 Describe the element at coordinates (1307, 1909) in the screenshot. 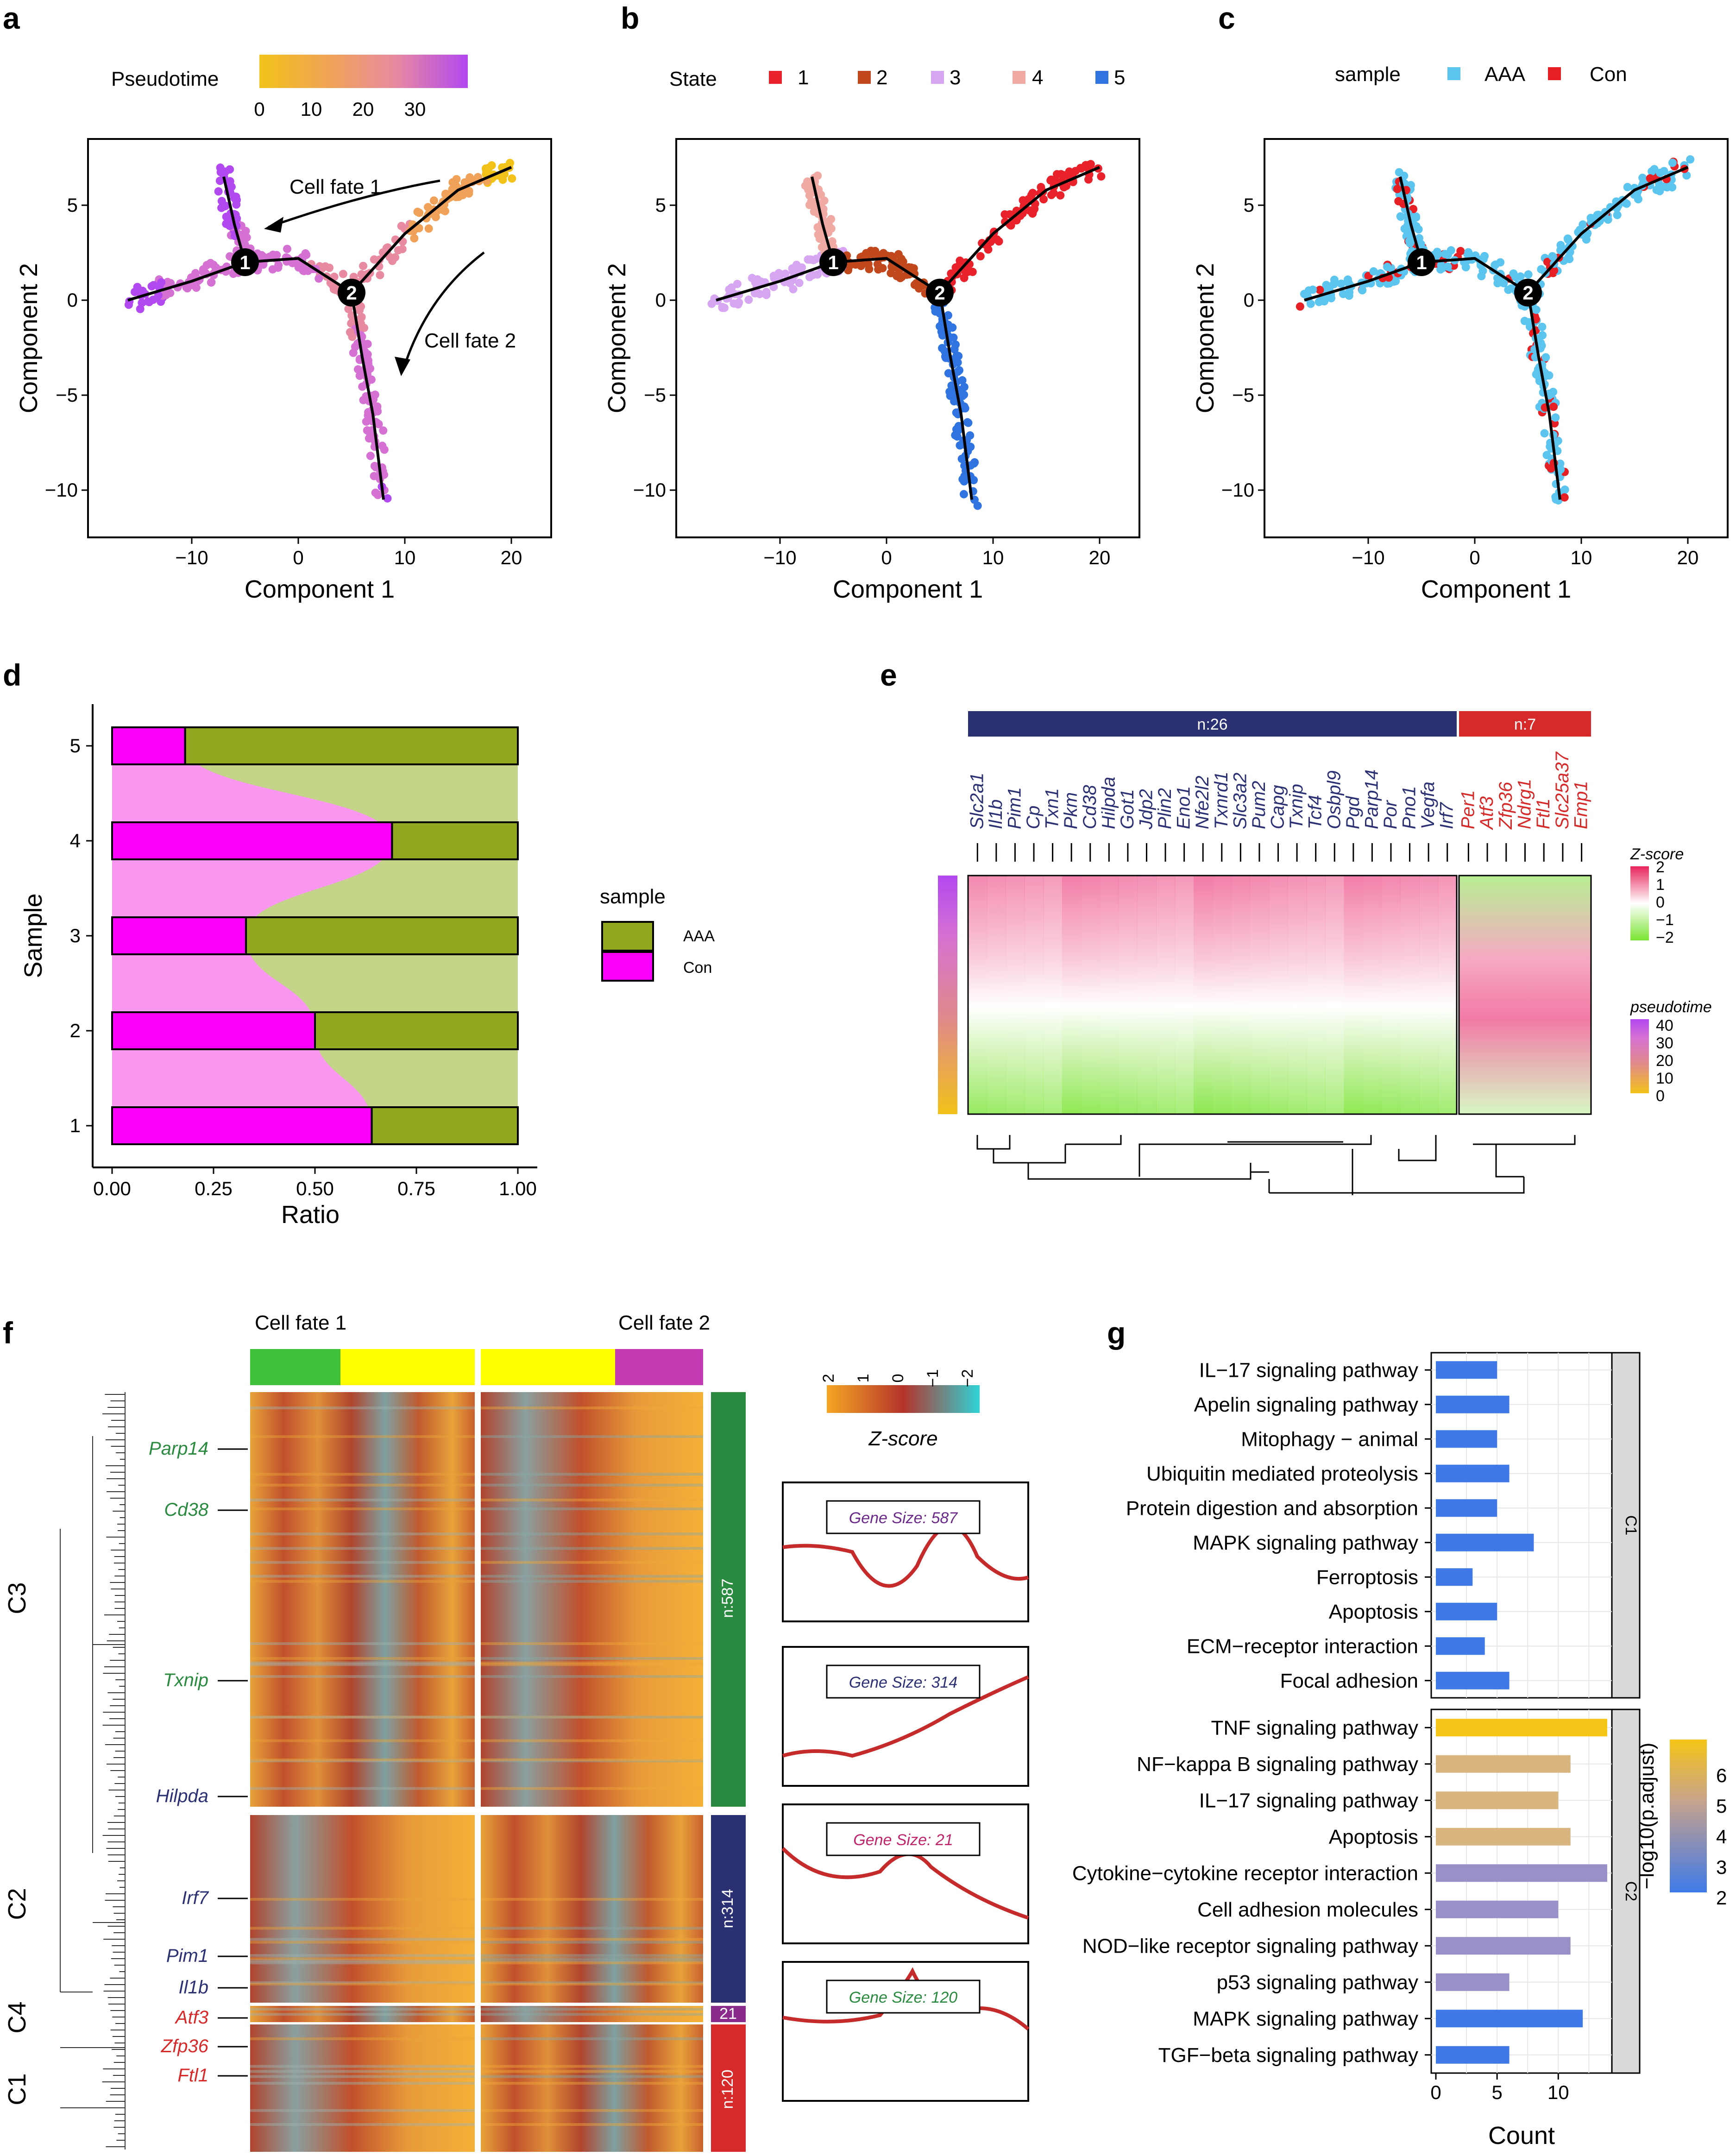

I see `term-label: Cell adhesion molecules` at that location.